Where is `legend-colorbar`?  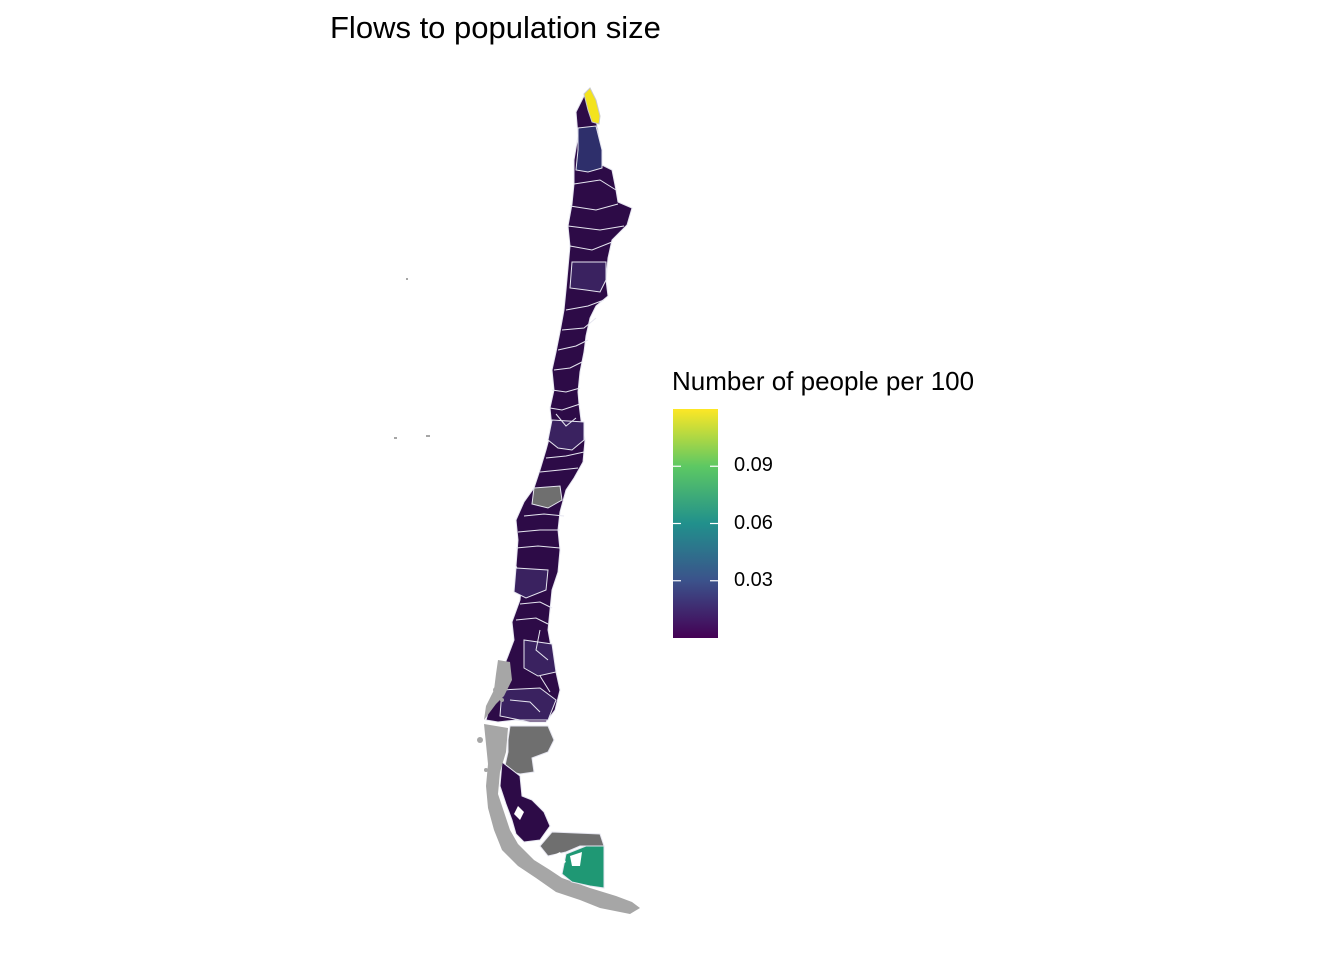
legend-colorbar is located at coordinates (695, 523).